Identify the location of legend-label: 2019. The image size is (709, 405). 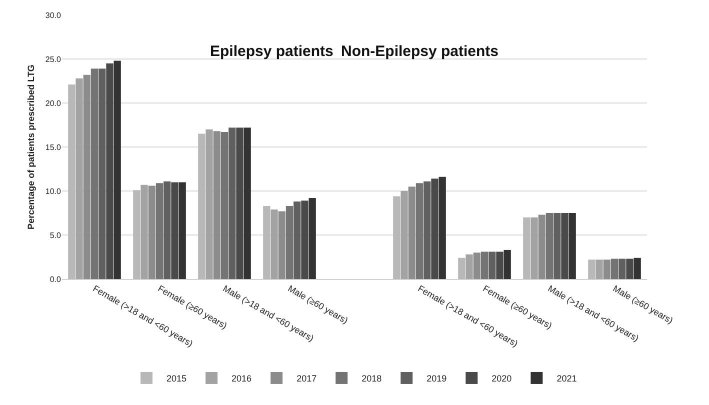
(436, 378).